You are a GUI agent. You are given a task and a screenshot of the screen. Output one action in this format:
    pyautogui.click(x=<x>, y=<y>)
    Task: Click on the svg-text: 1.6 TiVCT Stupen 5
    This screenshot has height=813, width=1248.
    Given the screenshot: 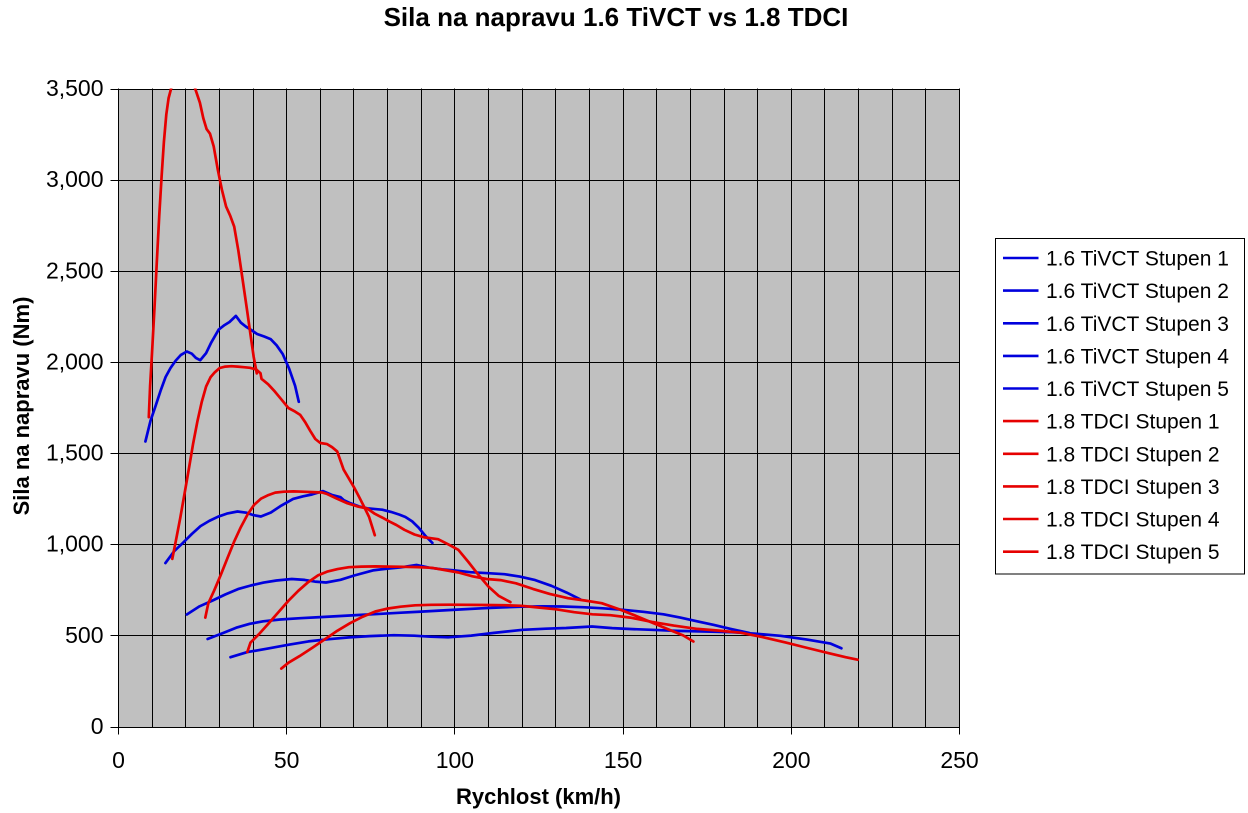 What is the action you would take?
    pyautogui.click(x=1137, y=389)
    